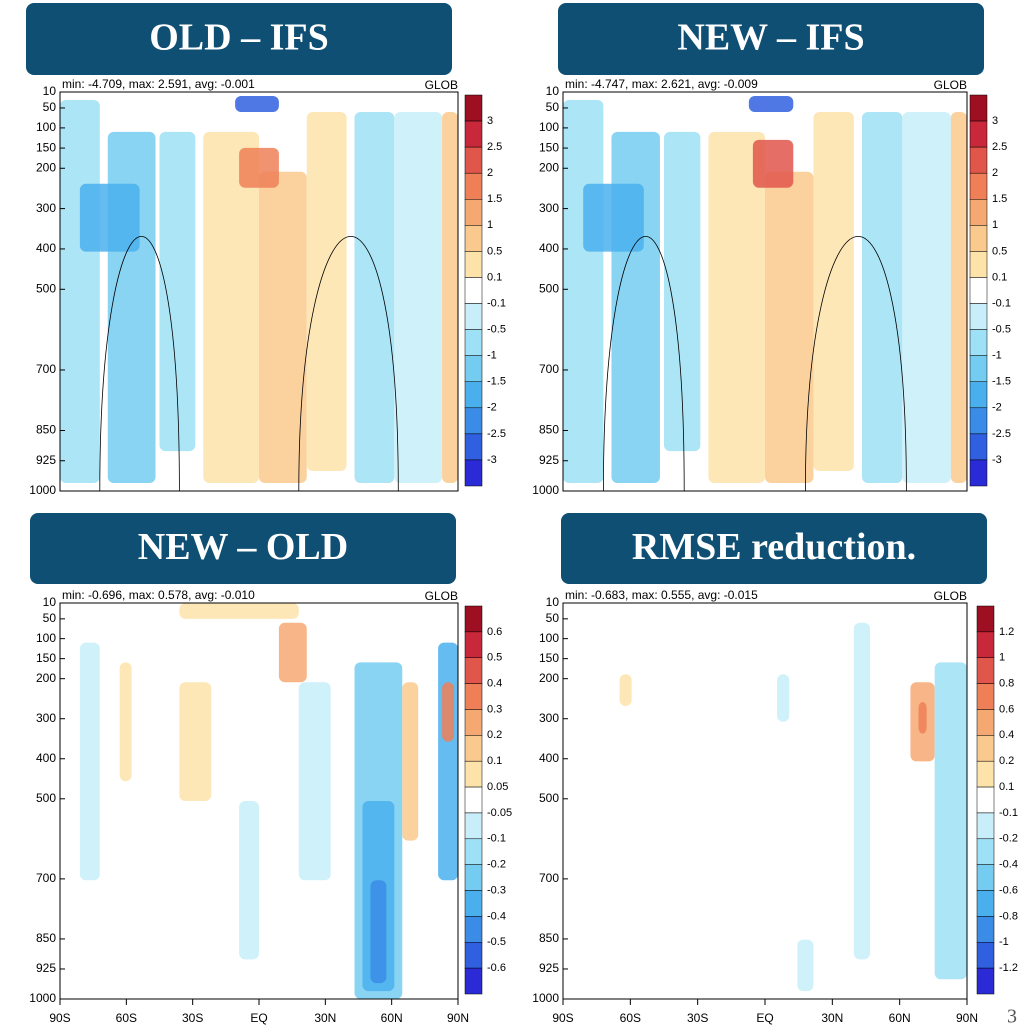 The height and width of the screenshot is (1031, 1025). I want to click on region-label: GLOB, so click(441, 85).